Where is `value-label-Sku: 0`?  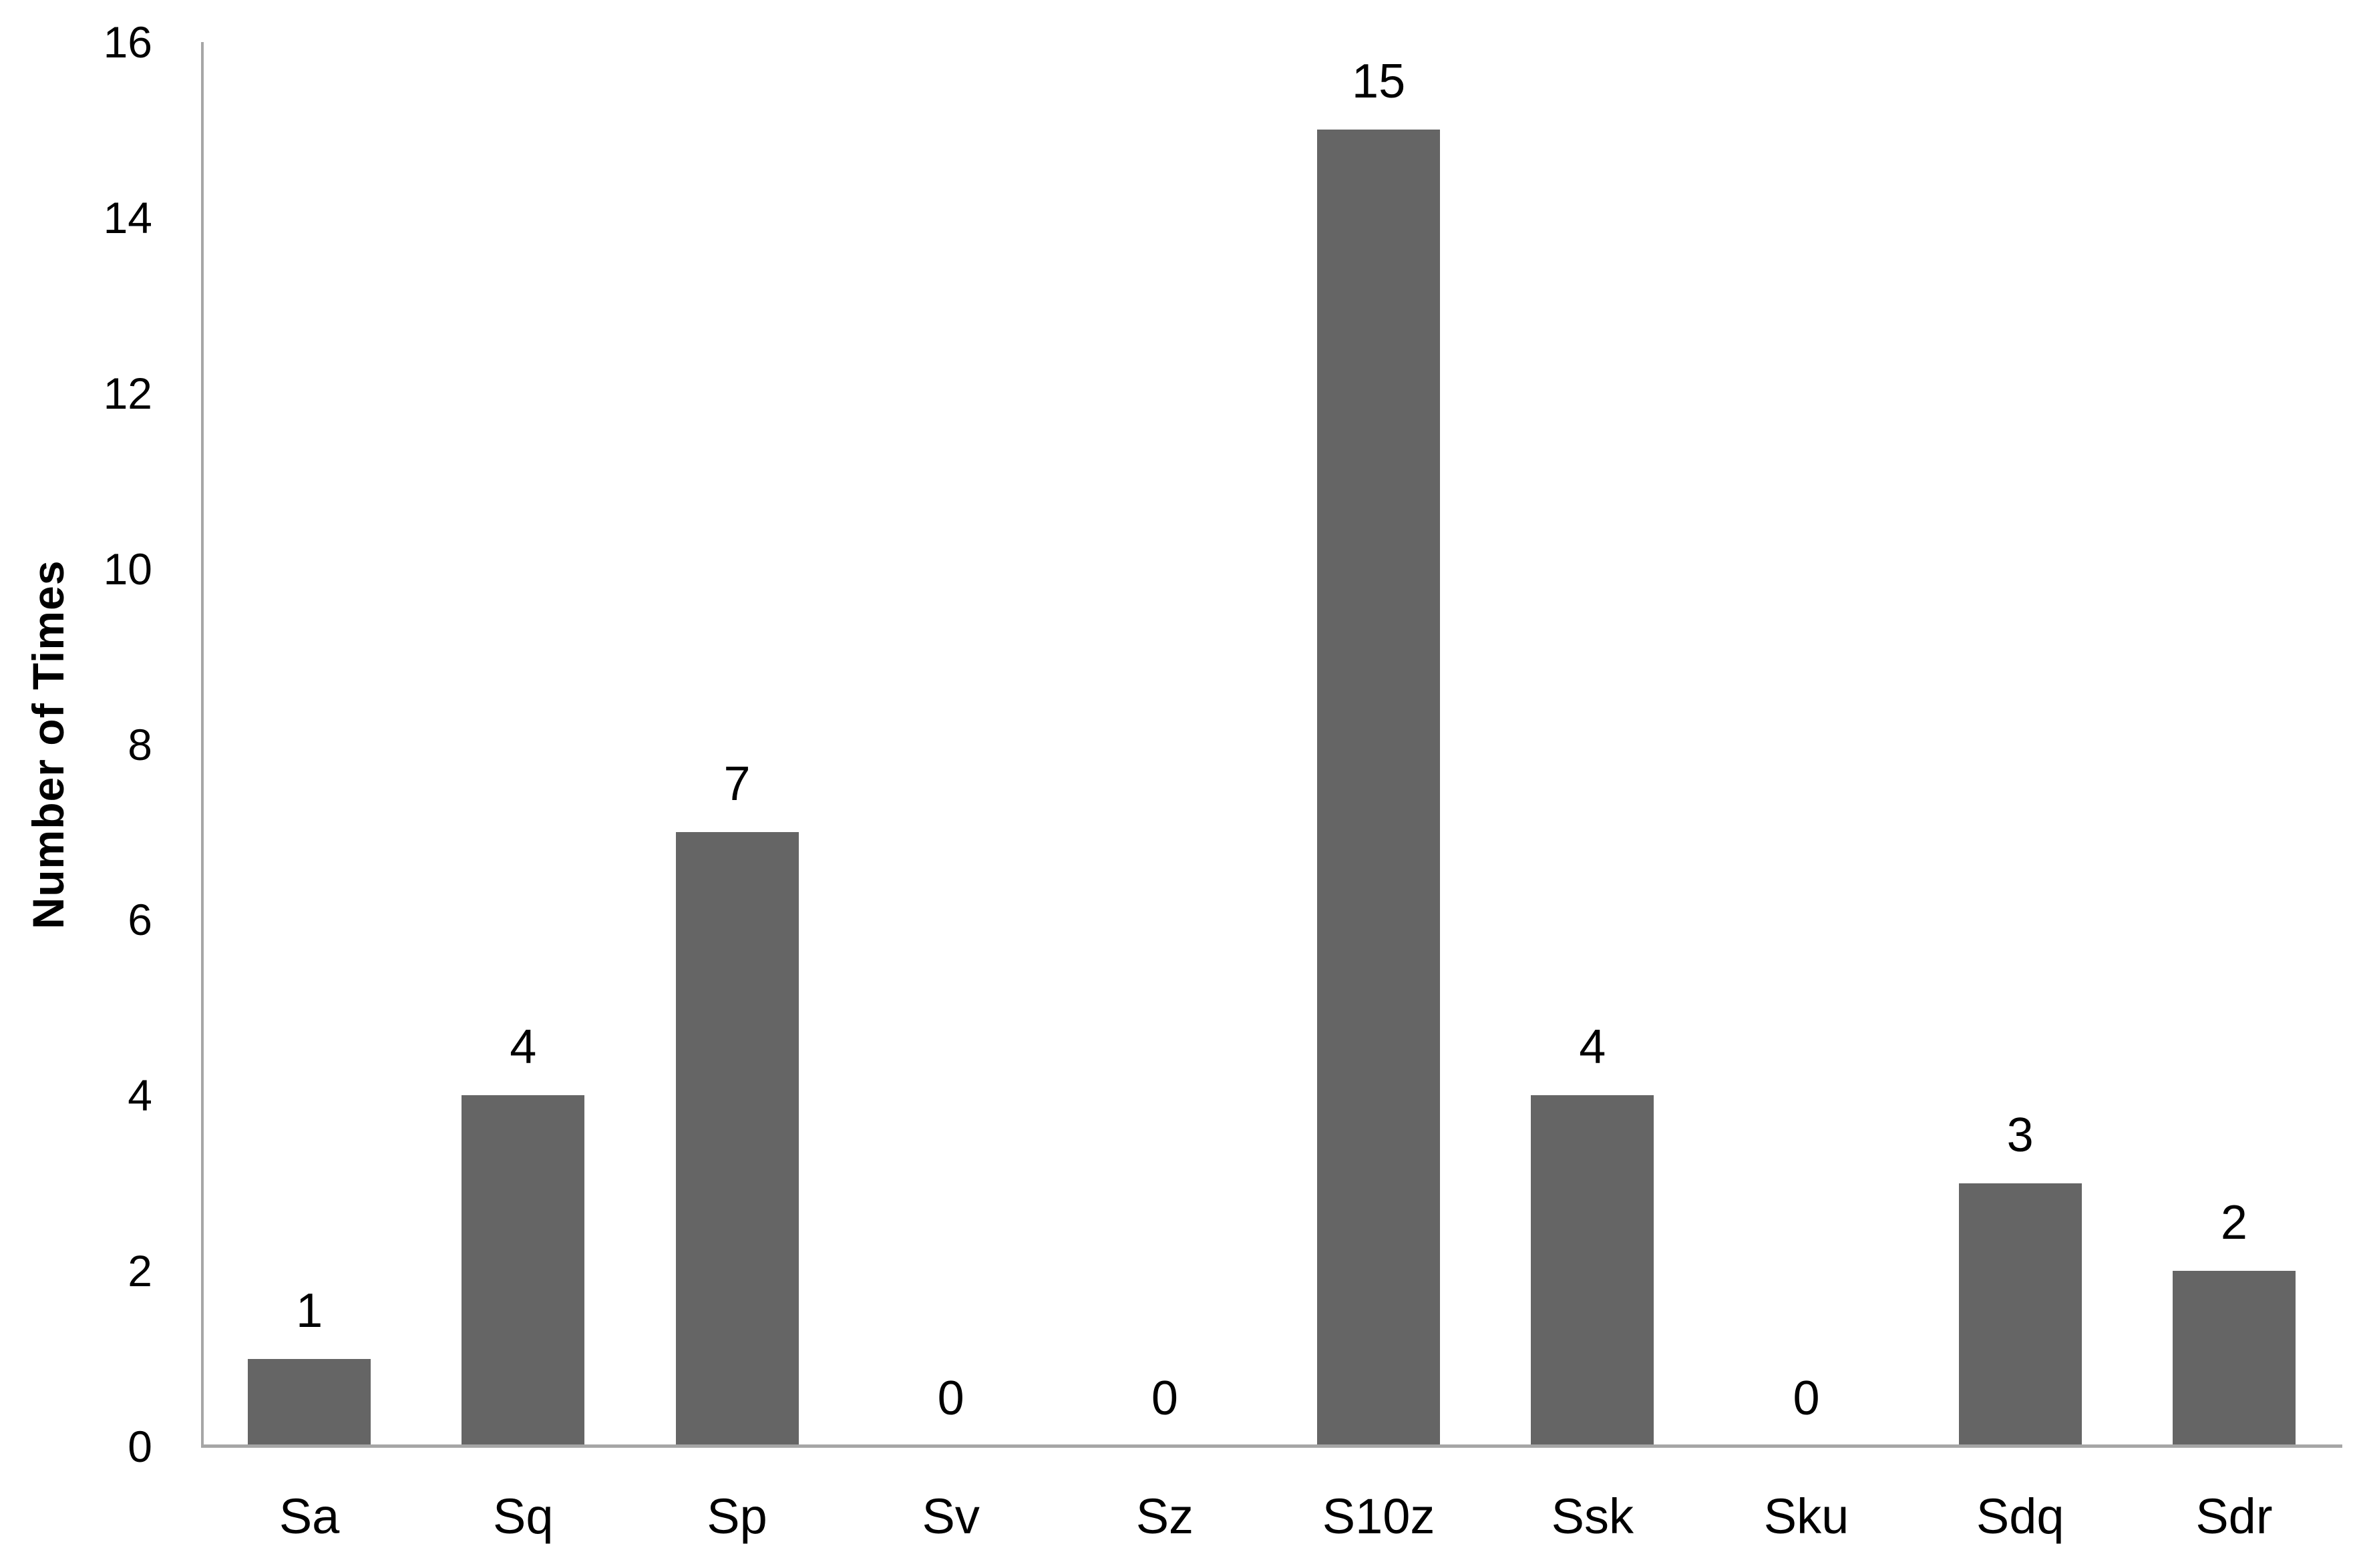 value-label-Sku: 0 is located at coordinates (1806, 1398).